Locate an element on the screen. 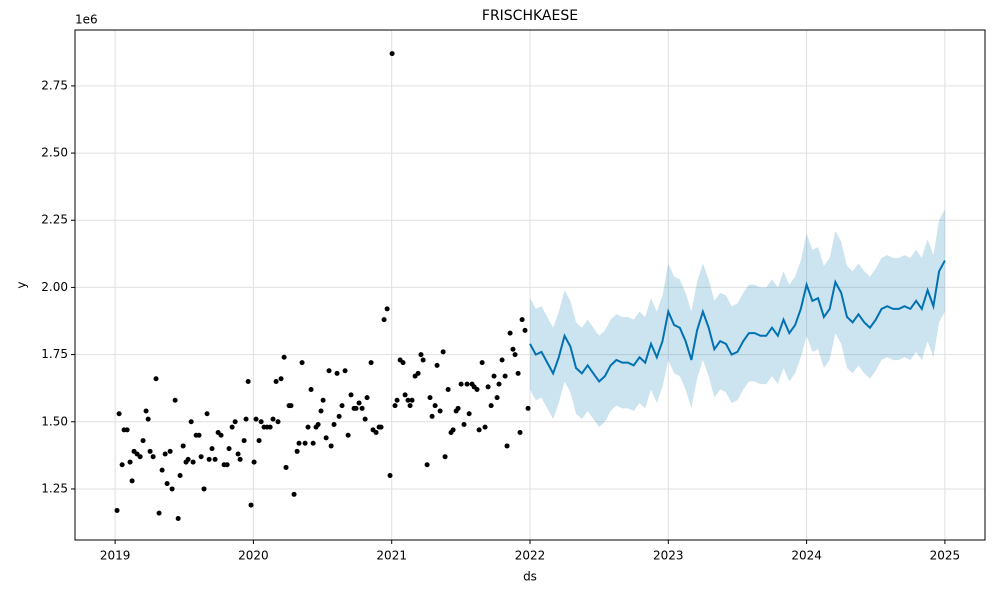  y-tick-label: 1.75 is located at coordinates (54, 354).